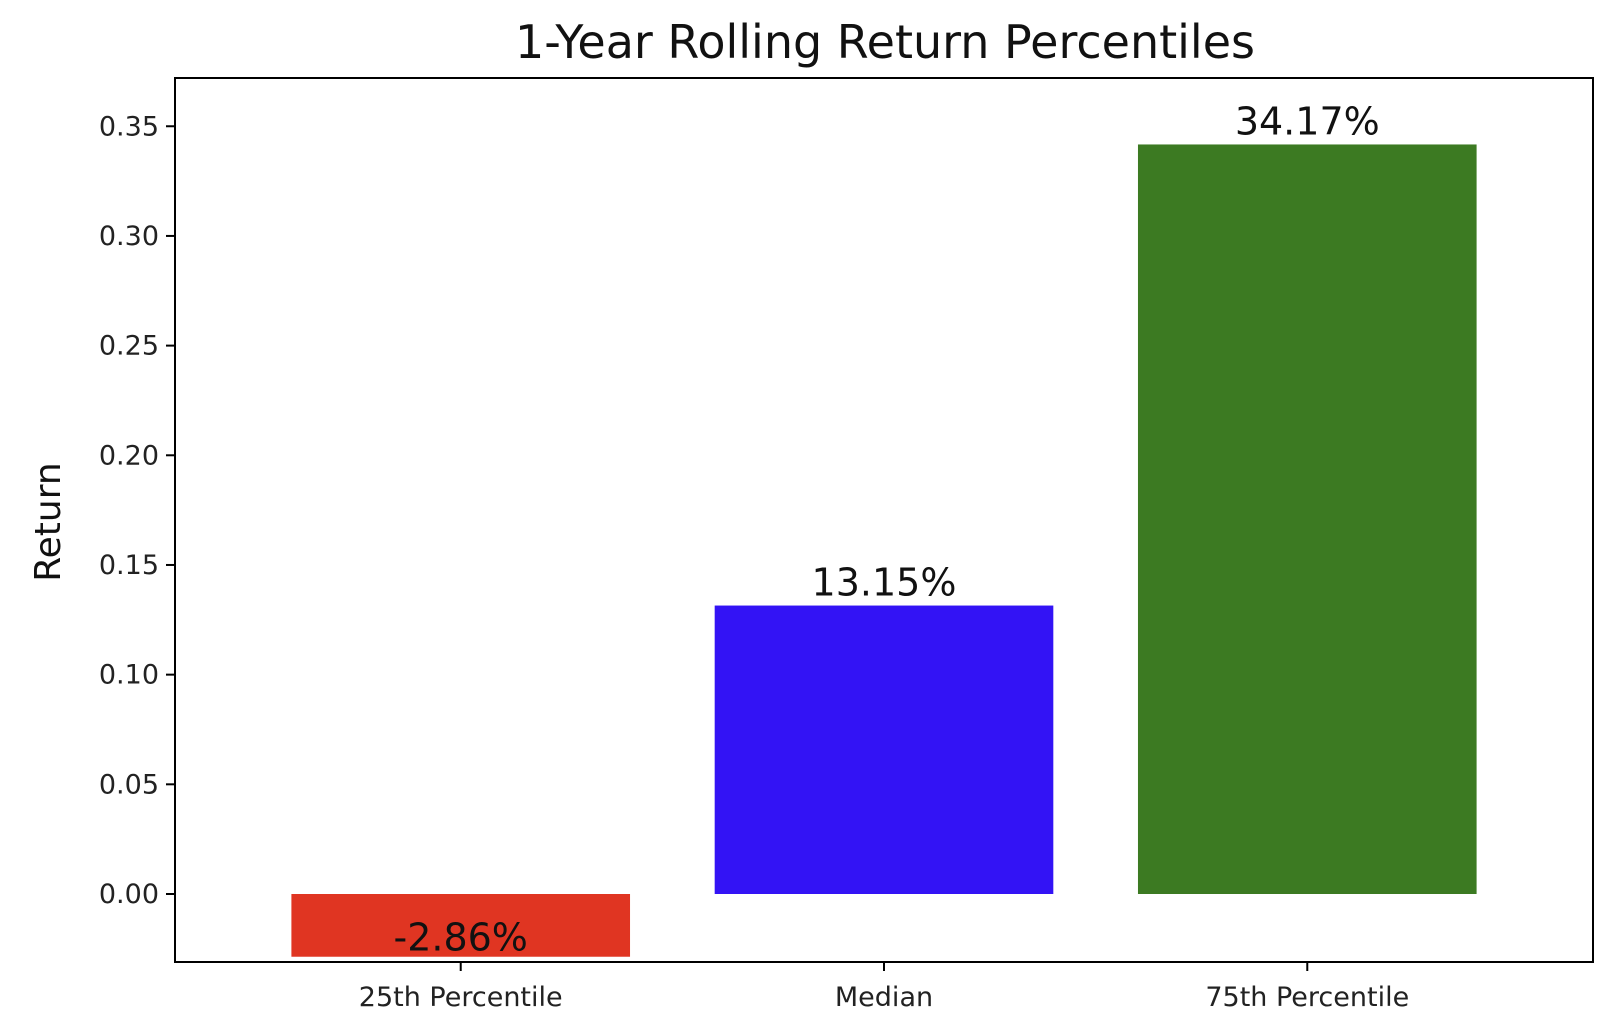 This screenshot has width=1614, height=1024. I want to click on bar-value-label: -2.86%, so click(460, 938).